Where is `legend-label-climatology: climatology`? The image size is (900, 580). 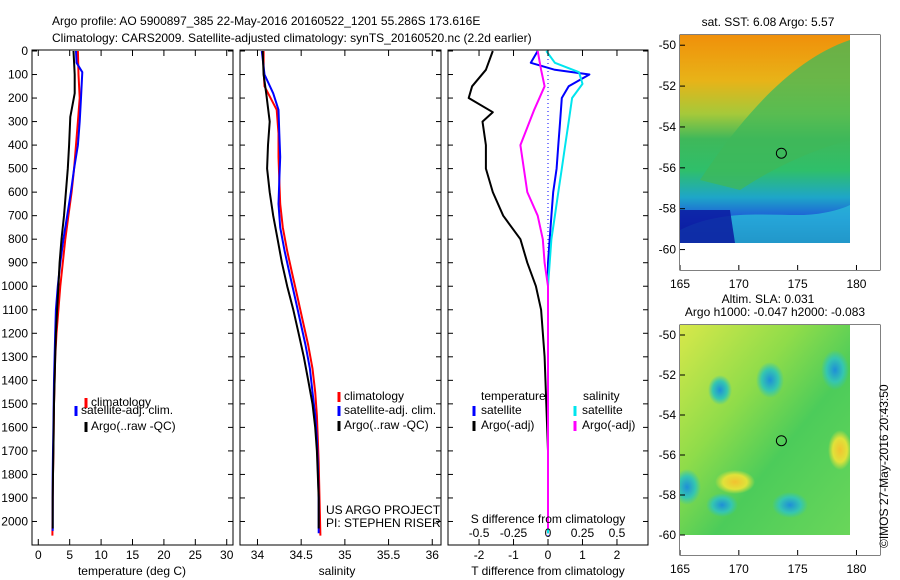 legend-label-climatology: climatology is located at coordinates (121, 402).